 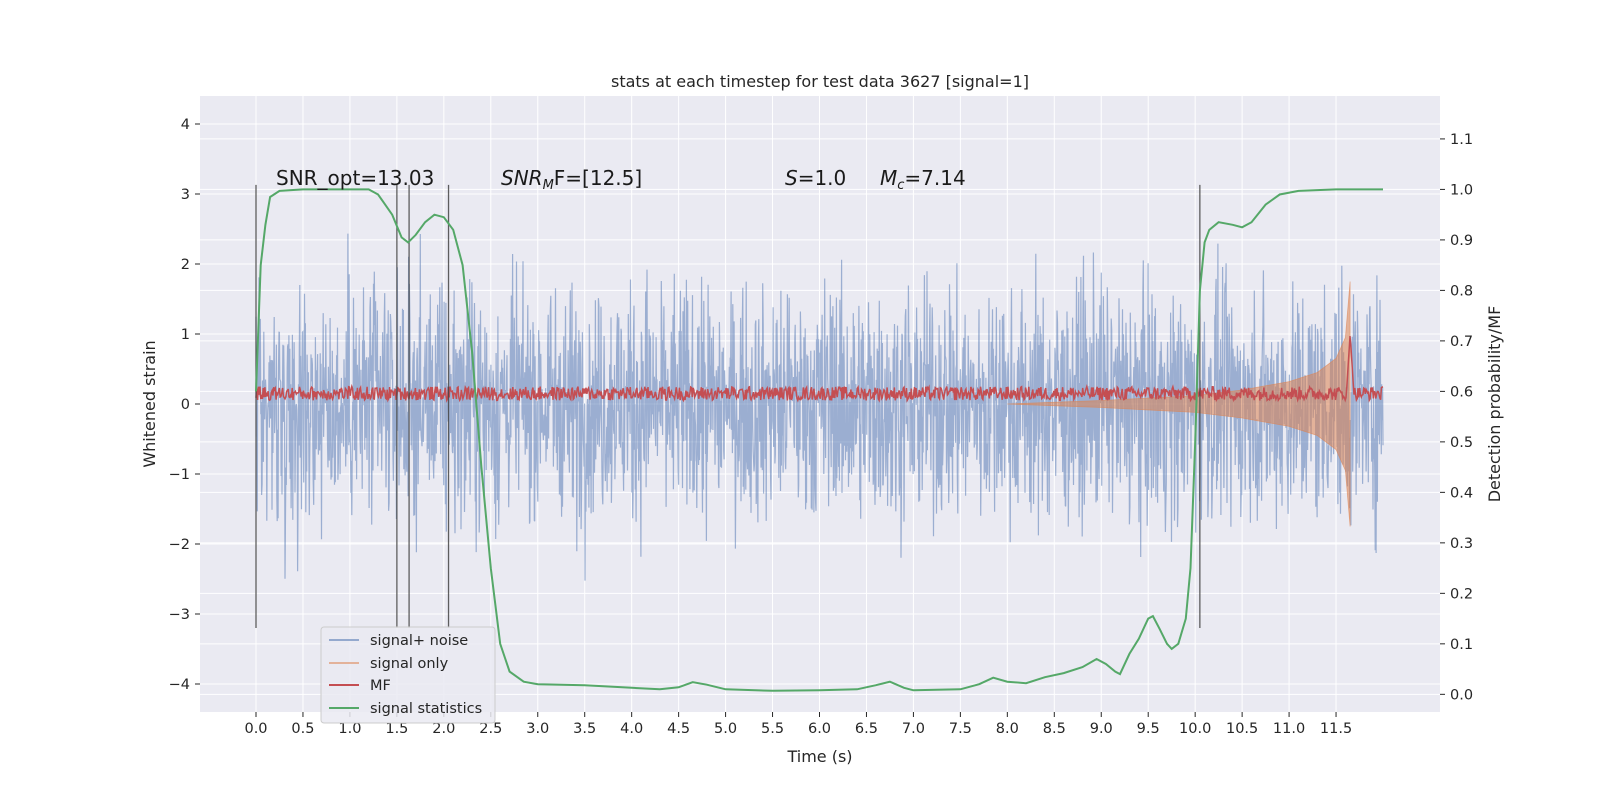 What do you see at coordinates (913, 729) in the screenshot?
I see `x-tick-label: 7.0` at bounding box center [913, 729].